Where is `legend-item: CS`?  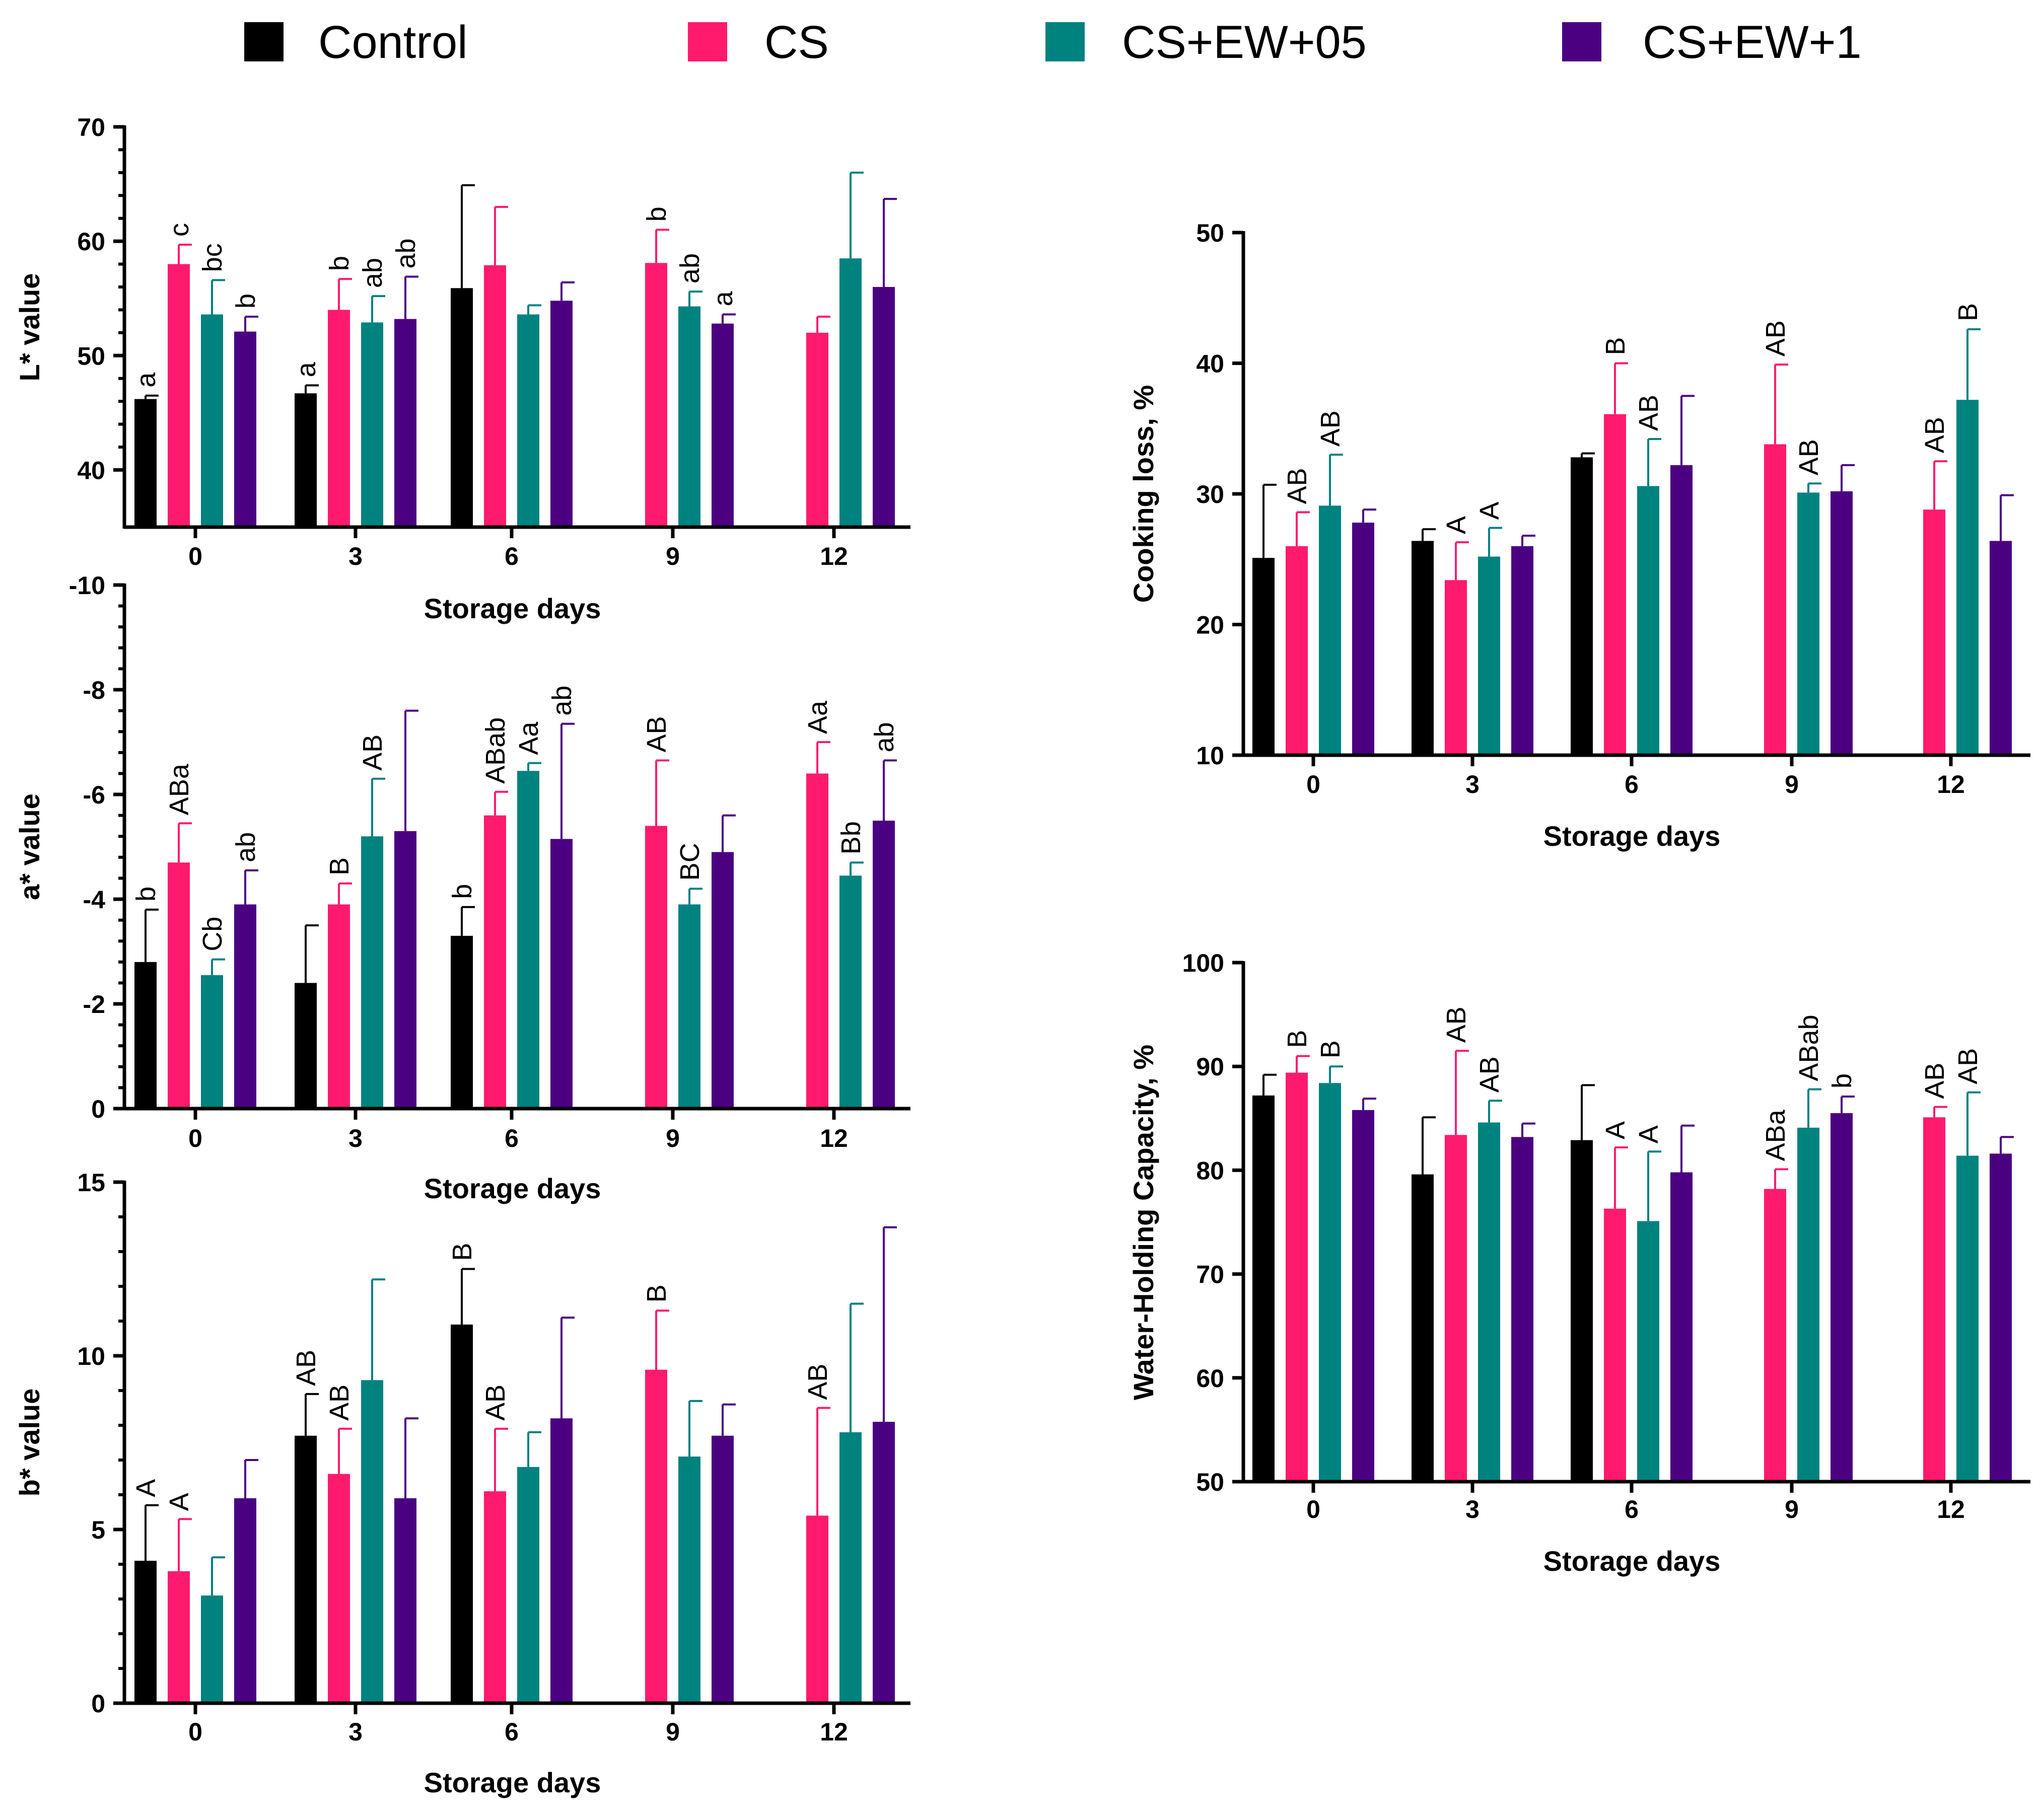 legend-item: CS is located at coordinates (758, 42).